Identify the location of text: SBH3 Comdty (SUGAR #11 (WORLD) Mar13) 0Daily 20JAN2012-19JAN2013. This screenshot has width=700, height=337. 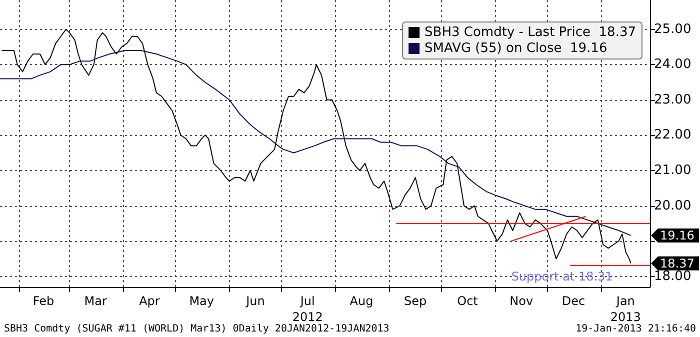
(197, 329).